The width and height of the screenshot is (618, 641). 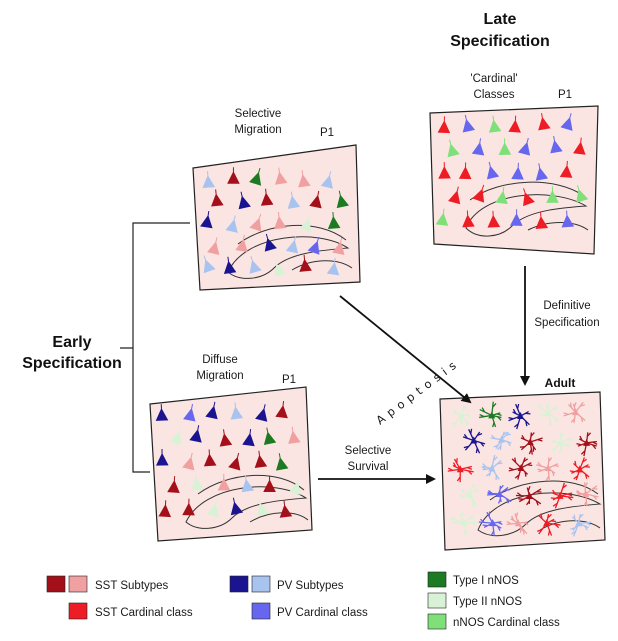 What do you see at coordinates (275, 222) in the screenshot?
I see `selective-migration-neurons` at bounding box center [275, 222].